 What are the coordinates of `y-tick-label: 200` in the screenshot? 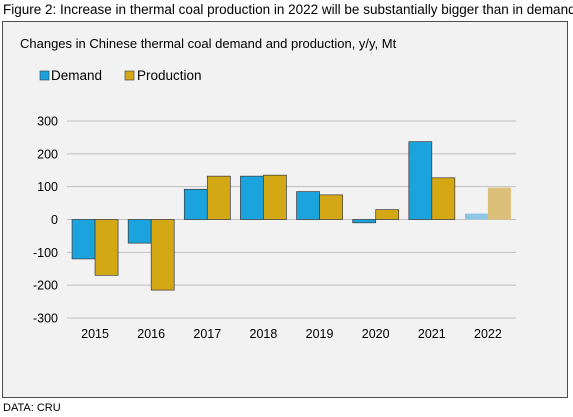 It's located at (47, 154).